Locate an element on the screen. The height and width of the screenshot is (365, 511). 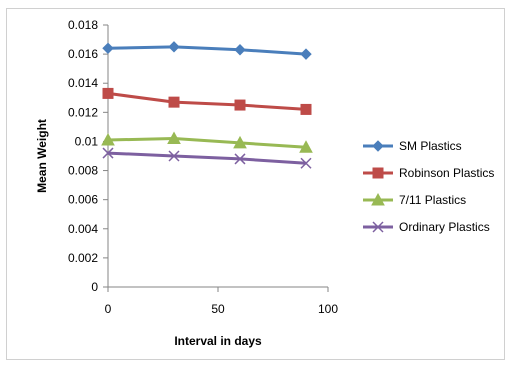
y-tick-label: 0.018 is located at coordinates (83, 25).